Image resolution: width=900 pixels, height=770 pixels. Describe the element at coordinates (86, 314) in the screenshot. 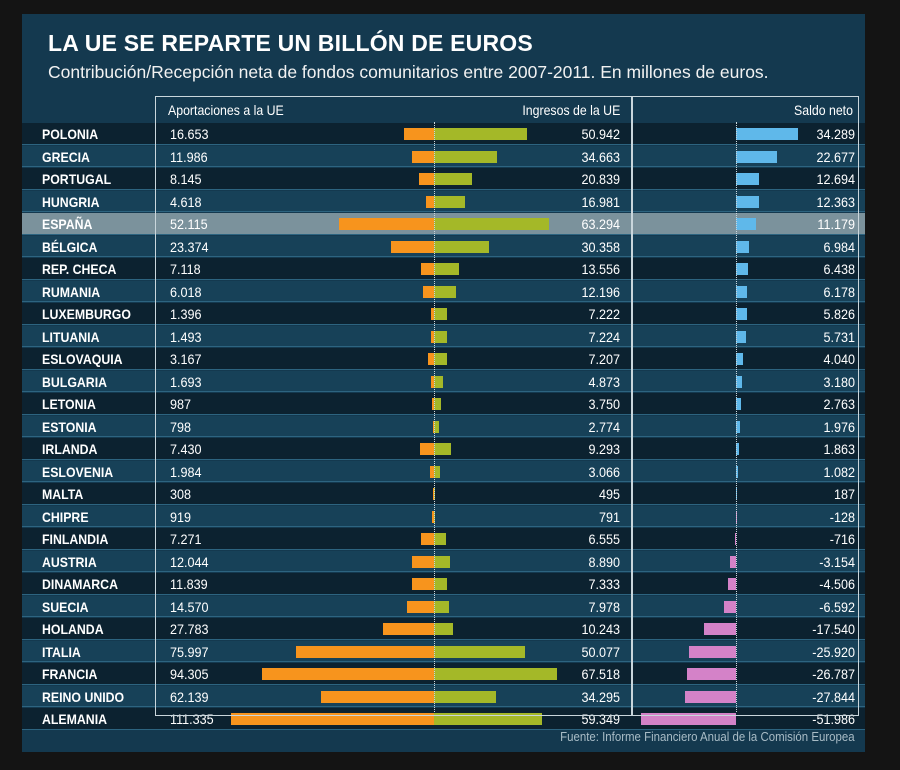

I see `country-label: LUXEMBURGO` at that location.